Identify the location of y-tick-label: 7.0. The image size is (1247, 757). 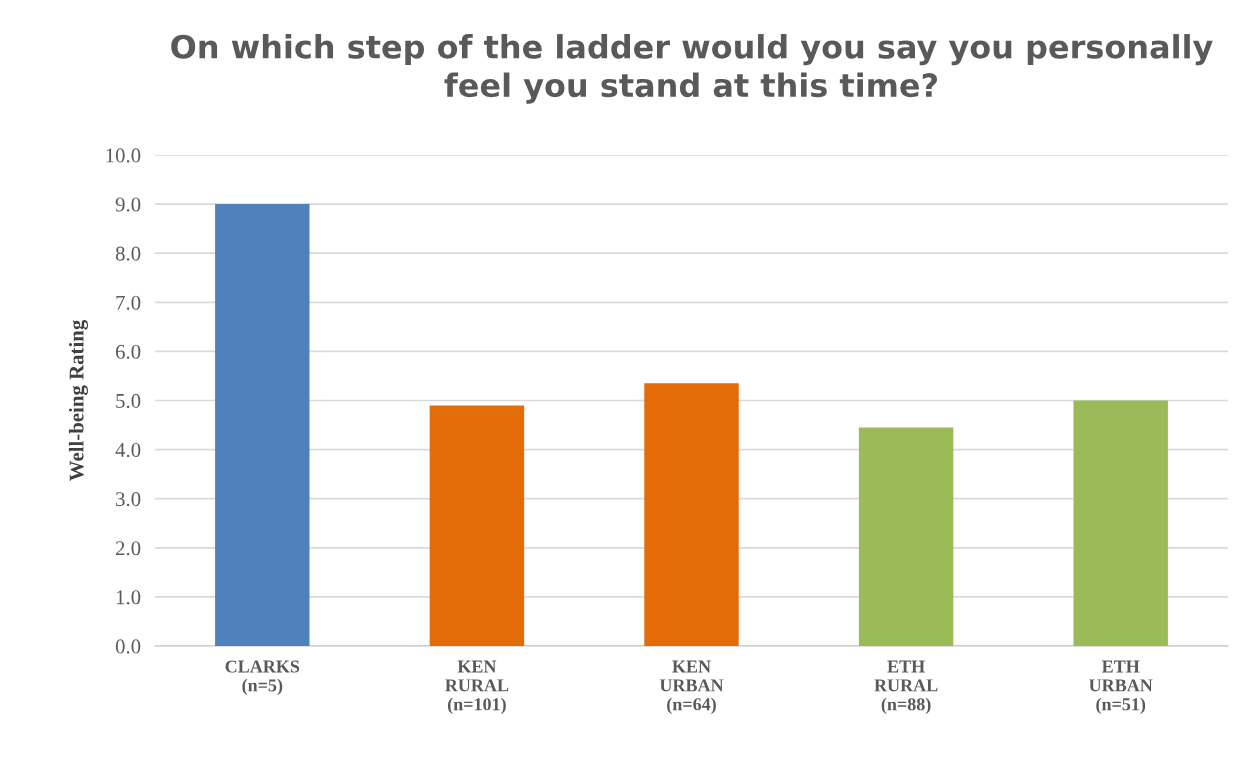
(128, 302).